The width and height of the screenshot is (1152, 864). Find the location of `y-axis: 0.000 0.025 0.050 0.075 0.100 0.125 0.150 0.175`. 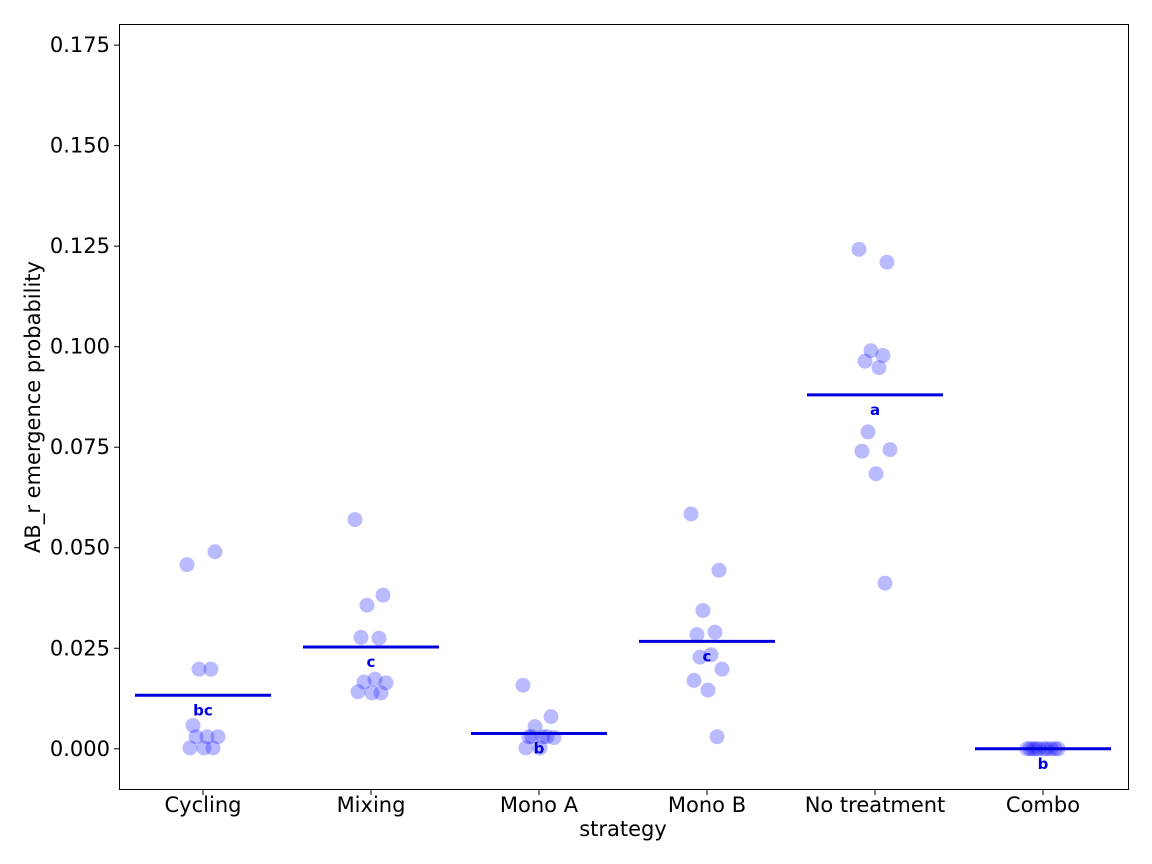

y-axis: 0.000 0.025 0.050 0.075 0.100 0.125 0.150 0.175 is located at coordinates (85, 397).